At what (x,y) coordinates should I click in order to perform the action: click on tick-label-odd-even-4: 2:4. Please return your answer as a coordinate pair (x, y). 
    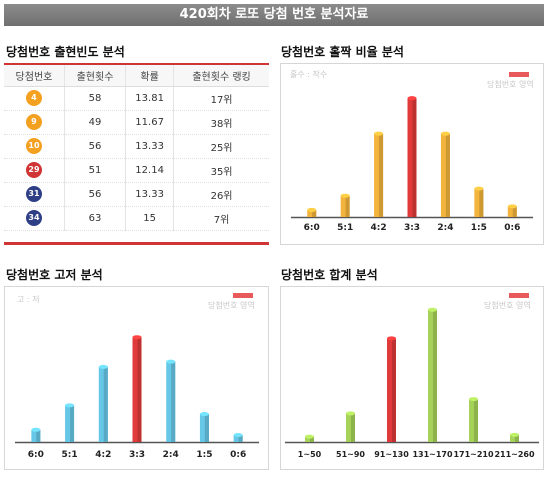
    Looking at the image, I should click on (445, 228).